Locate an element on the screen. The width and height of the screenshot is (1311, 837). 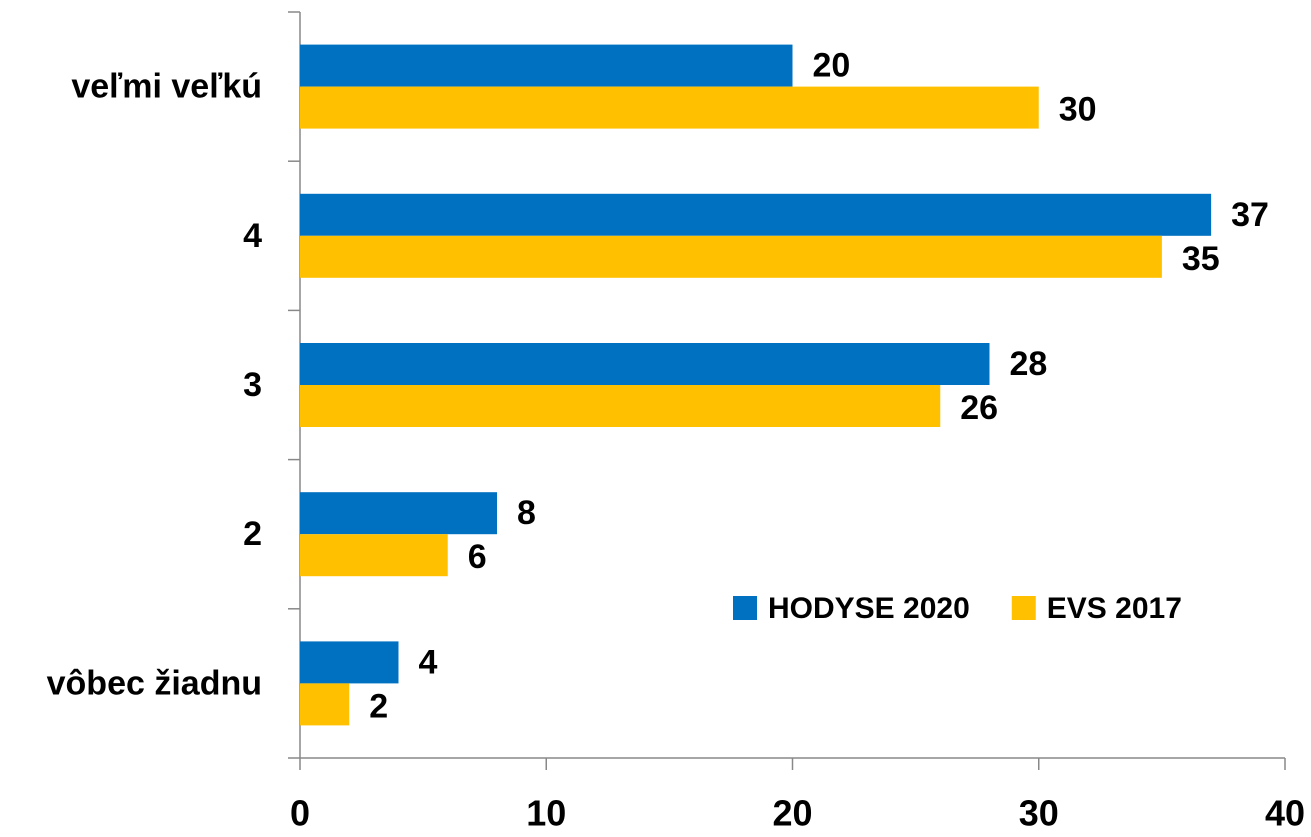
x-tick-label: 20 is located at coordinates (792, 813).